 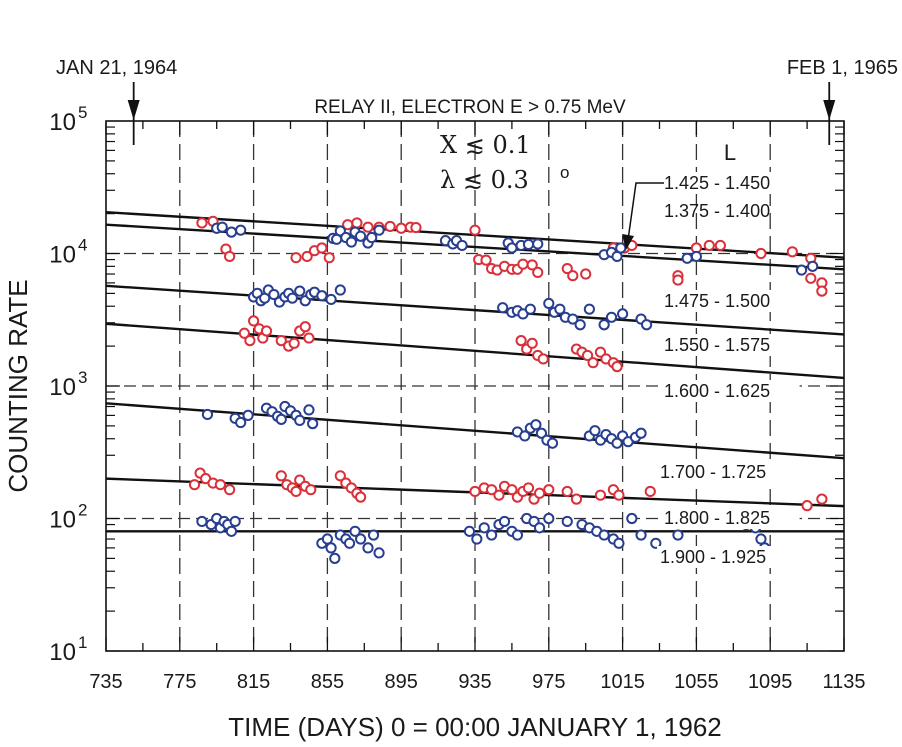 What do you see at coordinates (253, 682) in the screenshot?
I see `x-tick-label: 815` at bounding box center [253, 682].